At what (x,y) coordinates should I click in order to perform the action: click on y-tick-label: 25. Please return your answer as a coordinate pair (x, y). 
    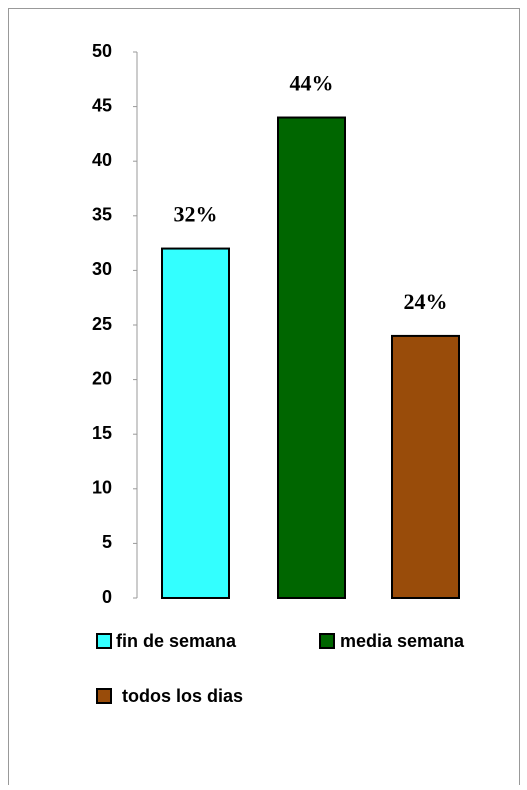
    Looking at the image, I should click on (102, 324).